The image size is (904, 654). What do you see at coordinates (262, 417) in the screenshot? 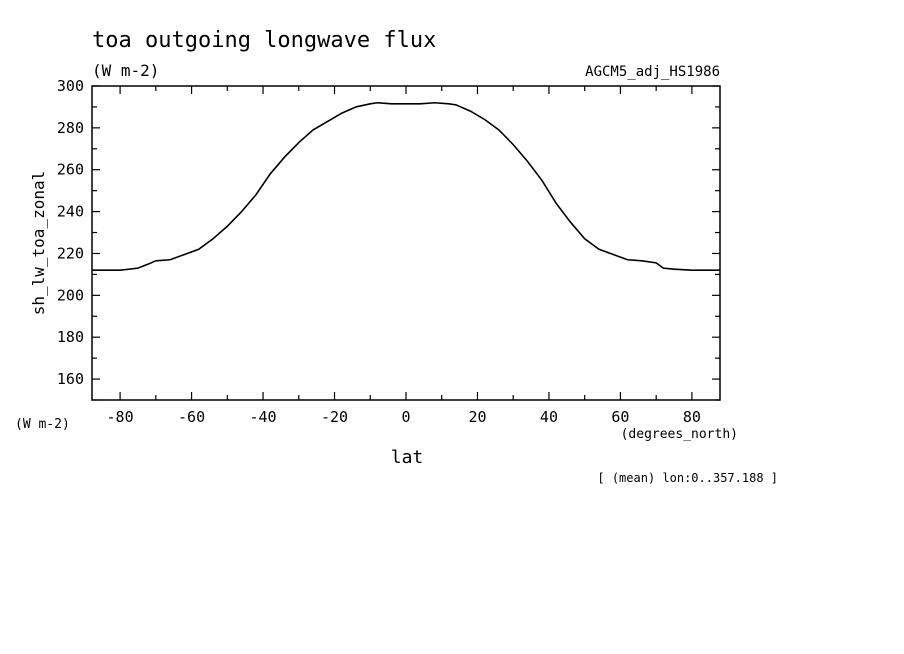
I see `x-tick-label: -40` at bounding box center [262, 417].